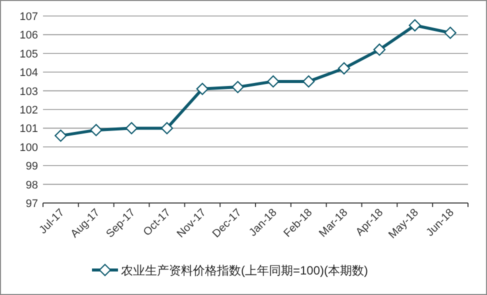 Image resolution: width=487 pixels, height=295 pixels. What do you see at coordinates (32, 185) in the screenshot?
I see `y-tick-label: 98` at bounding box center [32, 185].